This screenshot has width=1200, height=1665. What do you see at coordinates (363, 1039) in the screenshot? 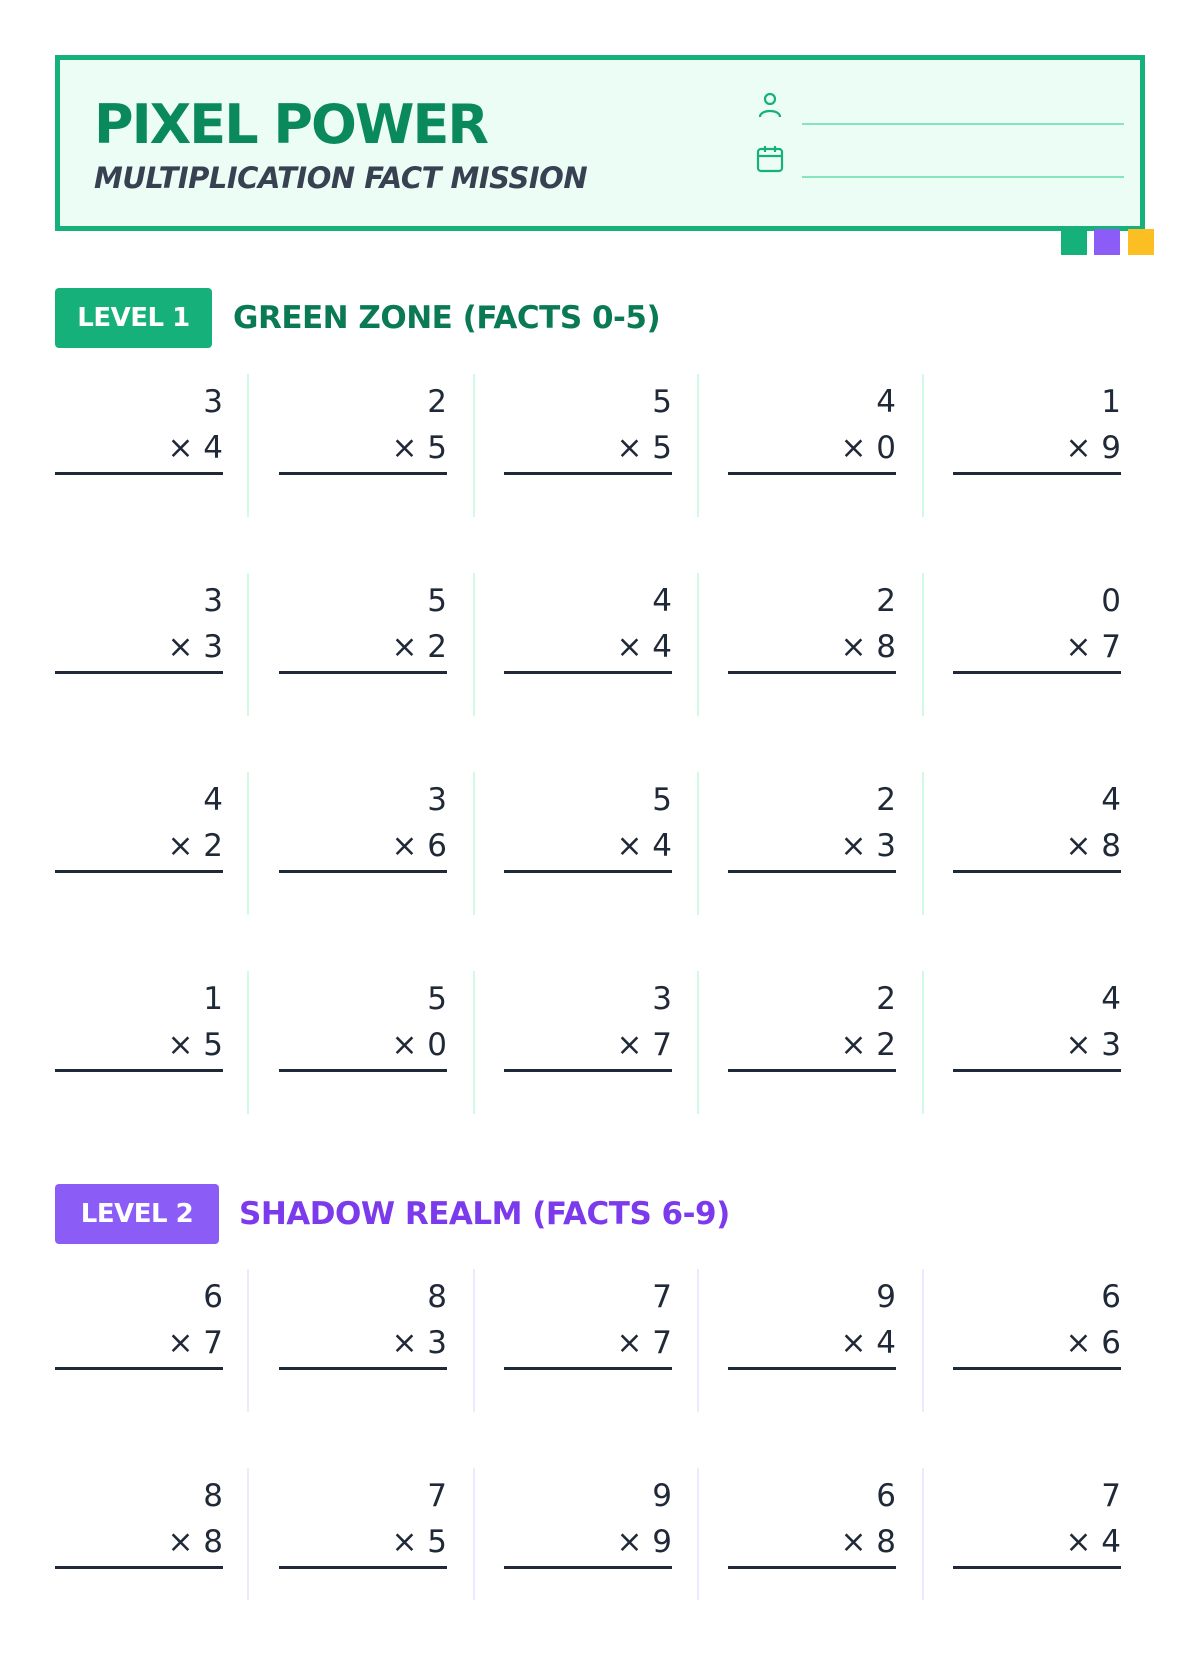
I see `problem-cell: 5 × 0` at bounding box center [363, 1039].